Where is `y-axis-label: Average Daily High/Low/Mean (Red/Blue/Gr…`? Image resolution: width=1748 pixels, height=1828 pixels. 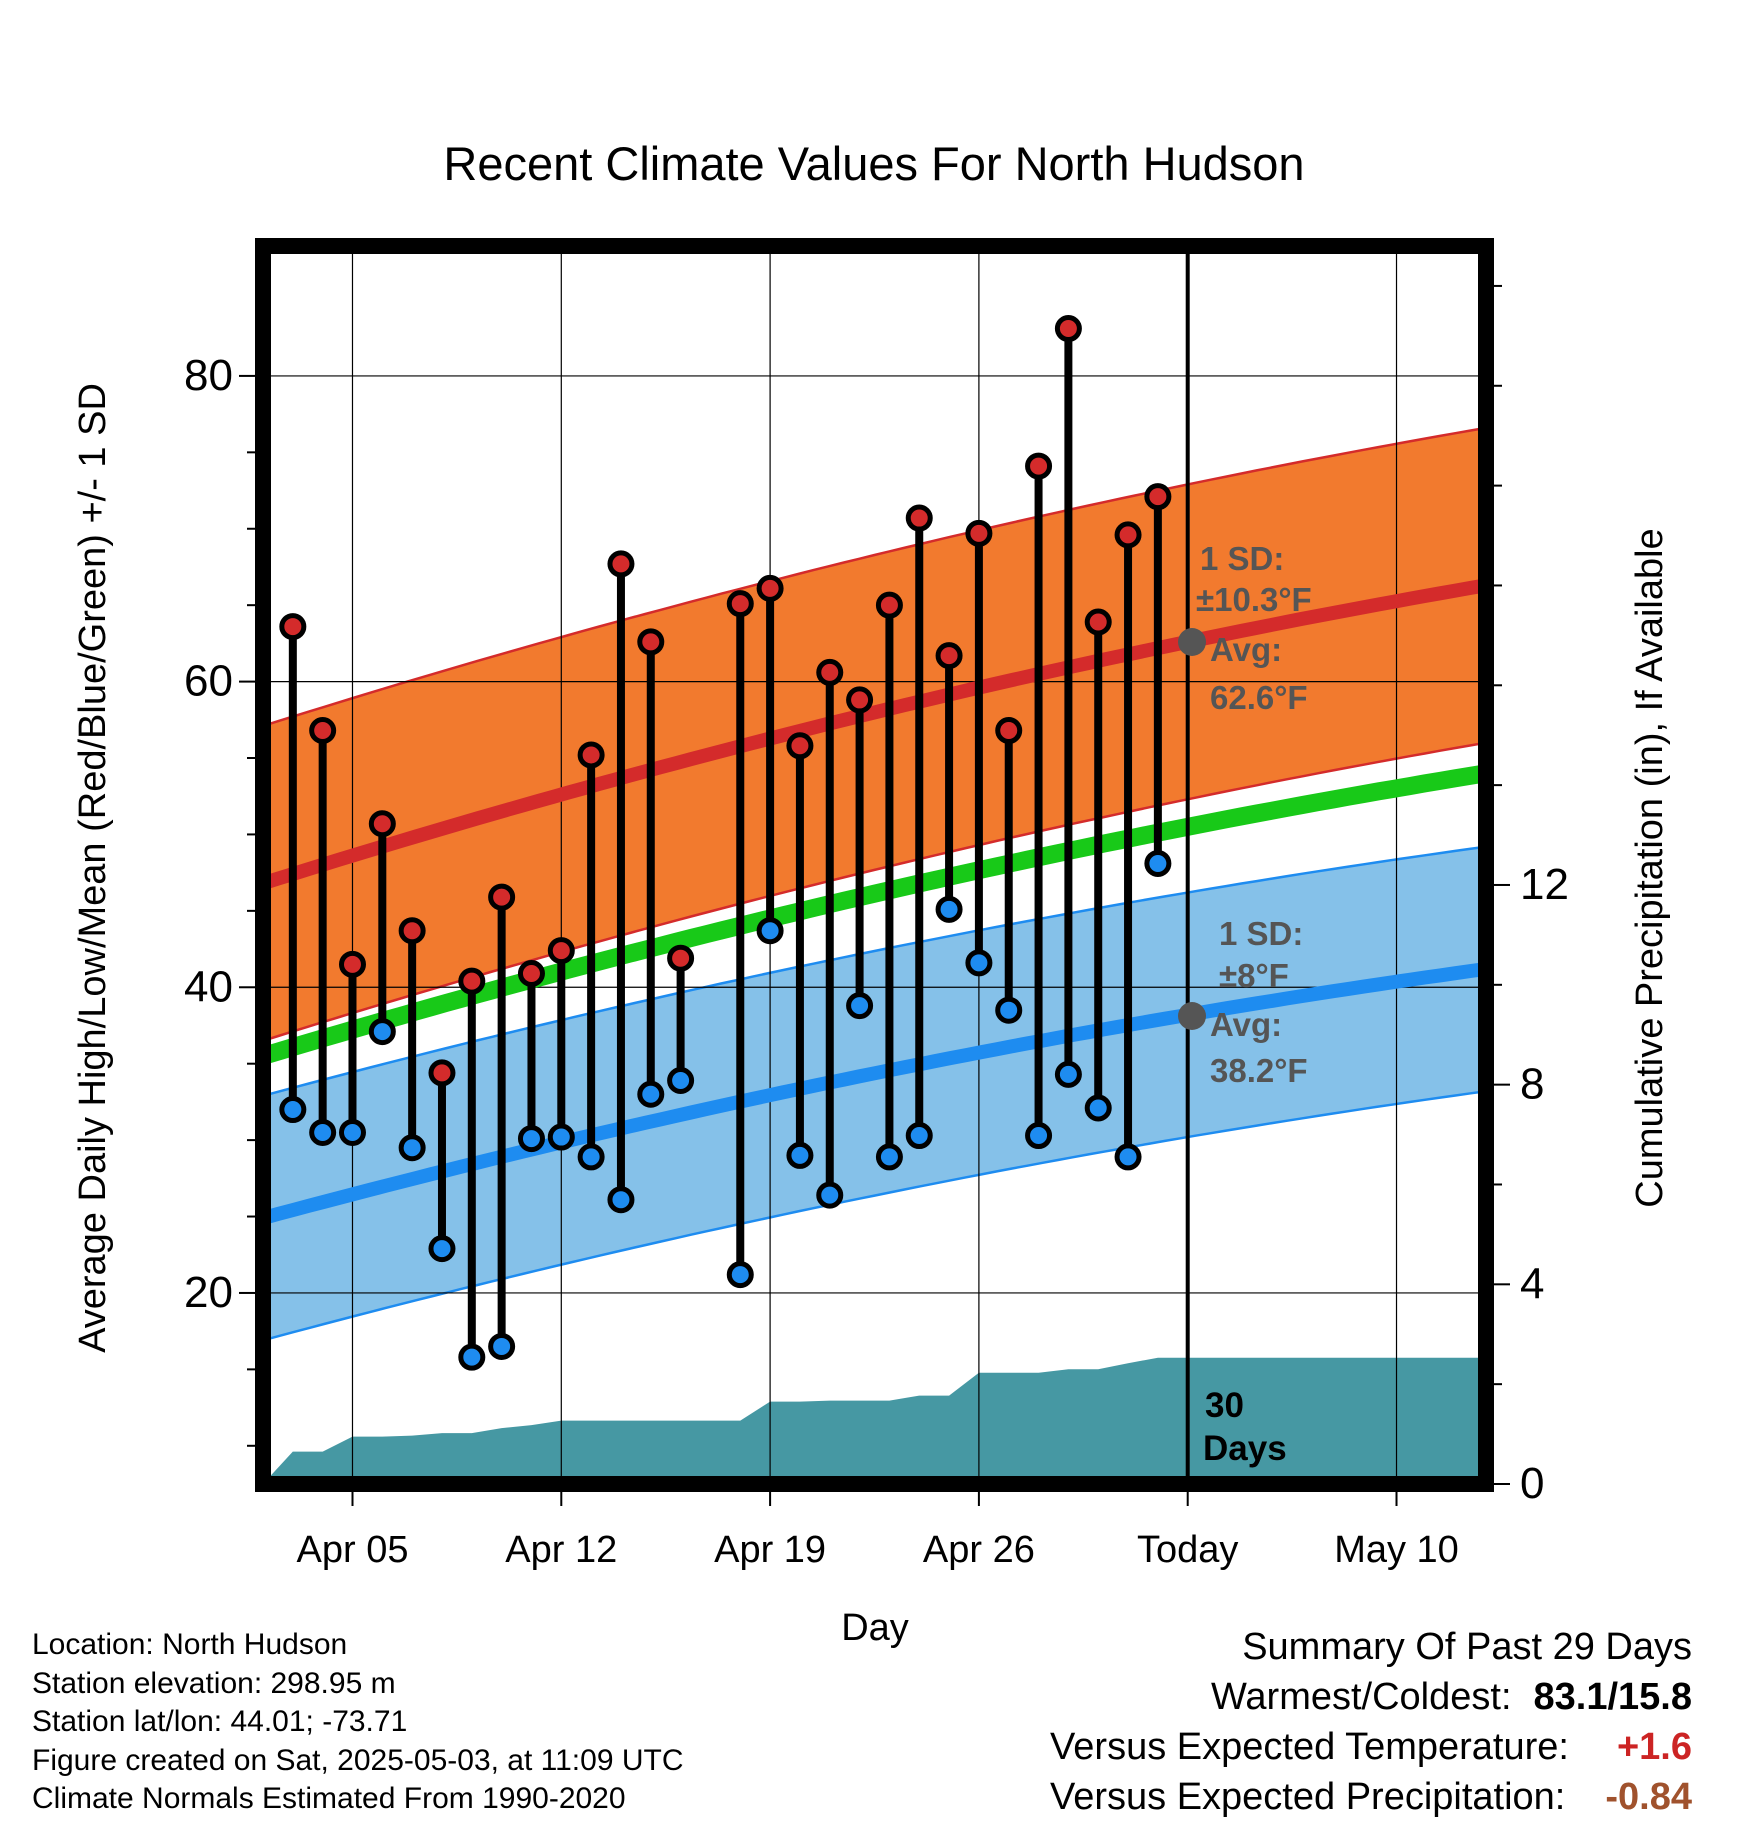 y-axis-label: Average Daily High/Low/Mean (Red/Blue/Gr… is located at coordinates (93, 868).